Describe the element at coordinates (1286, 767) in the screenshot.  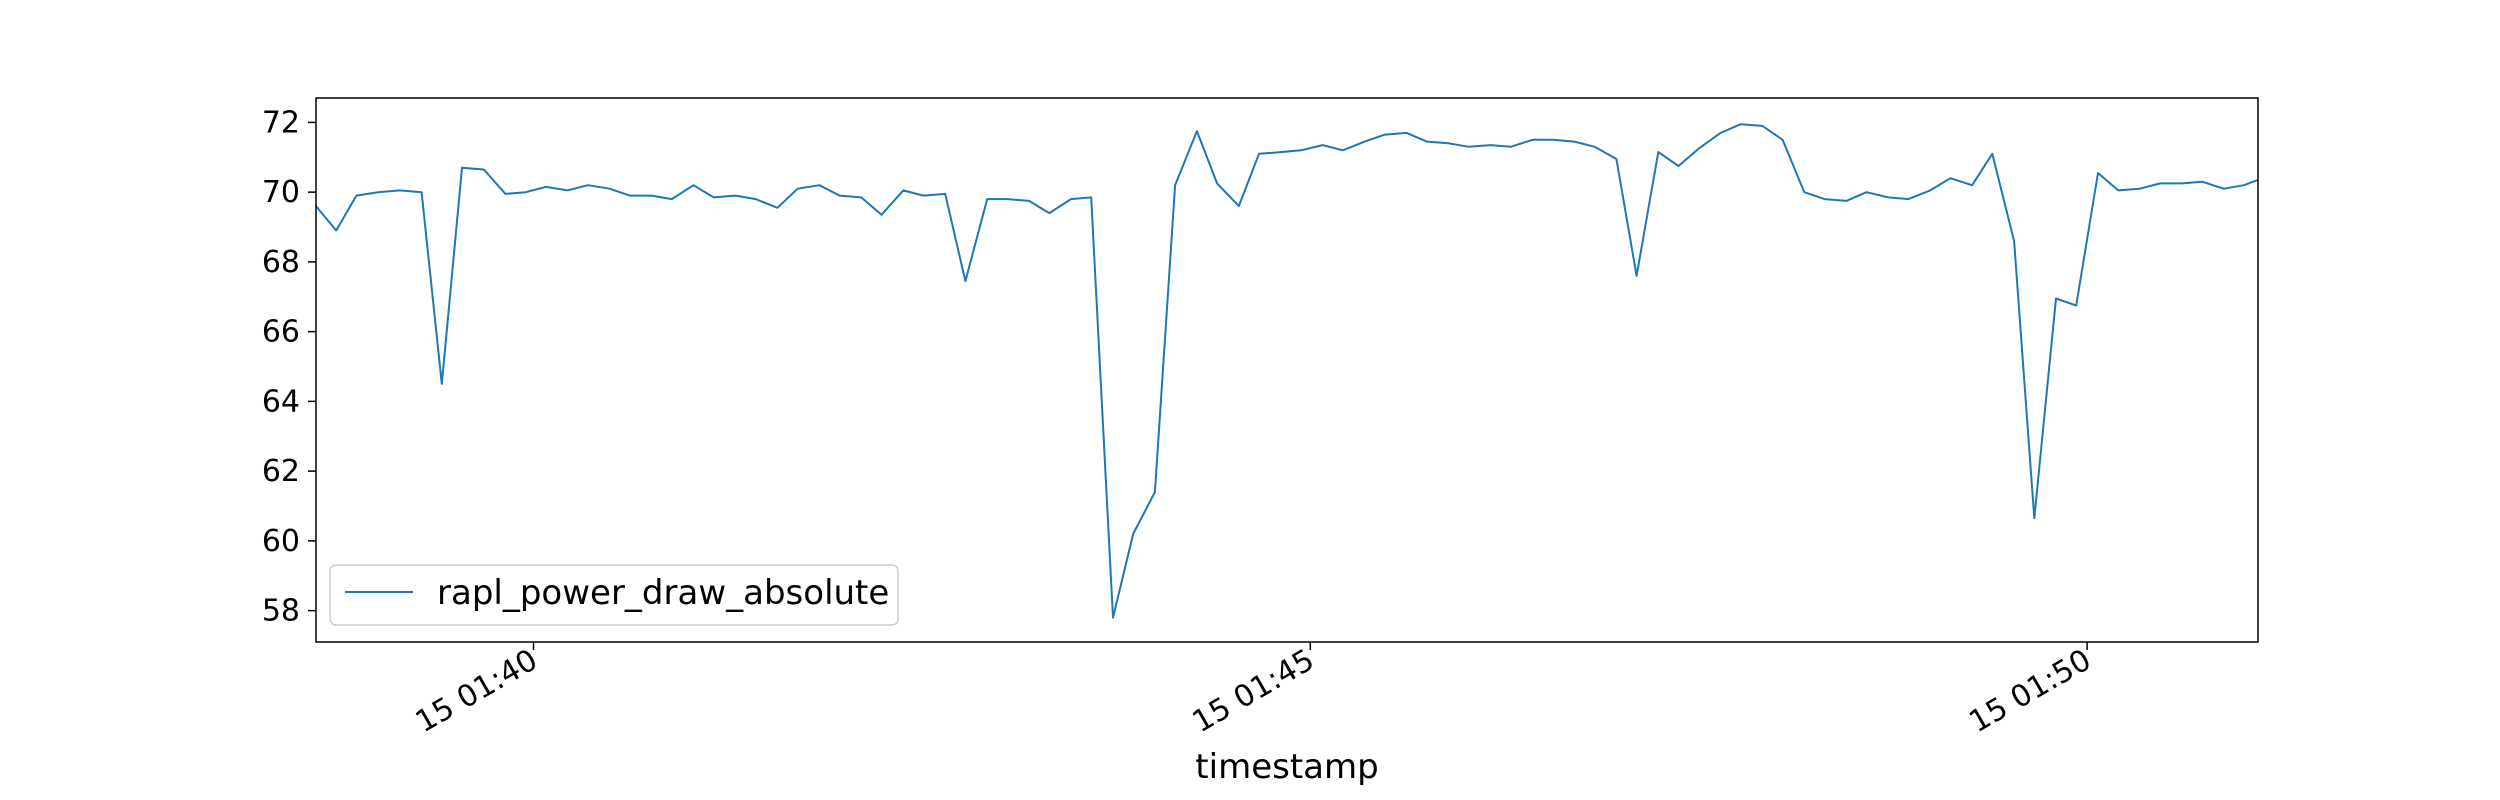
I see `x-axis-label: timestamp` at that location.